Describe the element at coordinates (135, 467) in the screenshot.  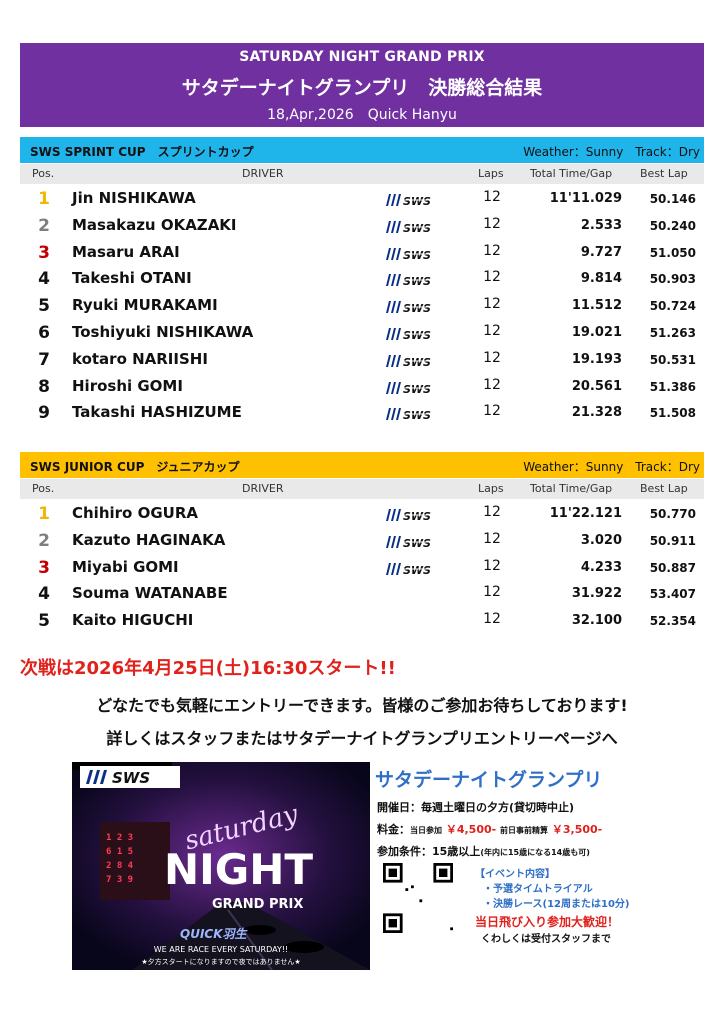
I see `junior-cup-name: SWS JUNIOR CUP ジュニアカップ` at that location.